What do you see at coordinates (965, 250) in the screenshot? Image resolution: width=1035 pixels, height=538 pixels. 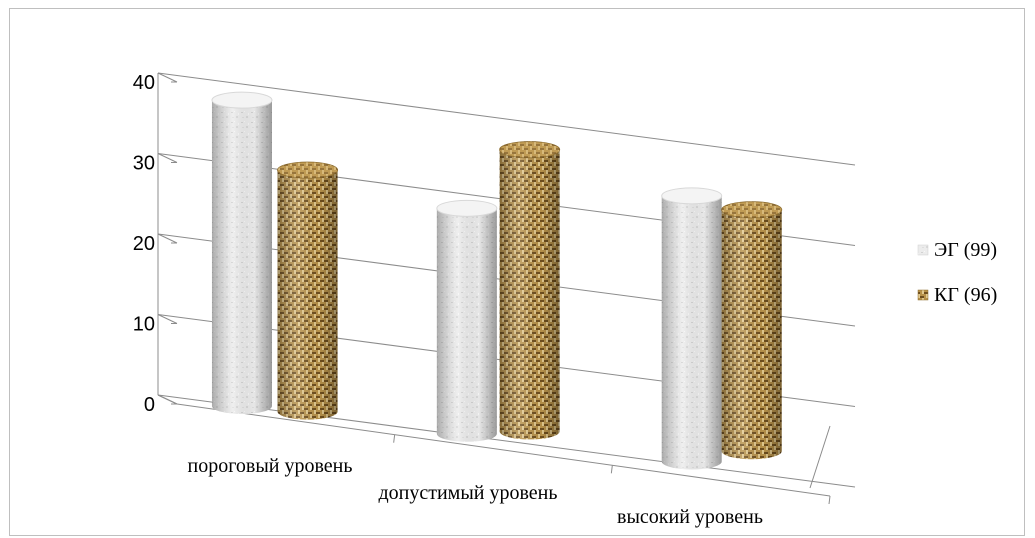 I see `legend-label: ЭГ (99)` at bounding box center [965, 250].